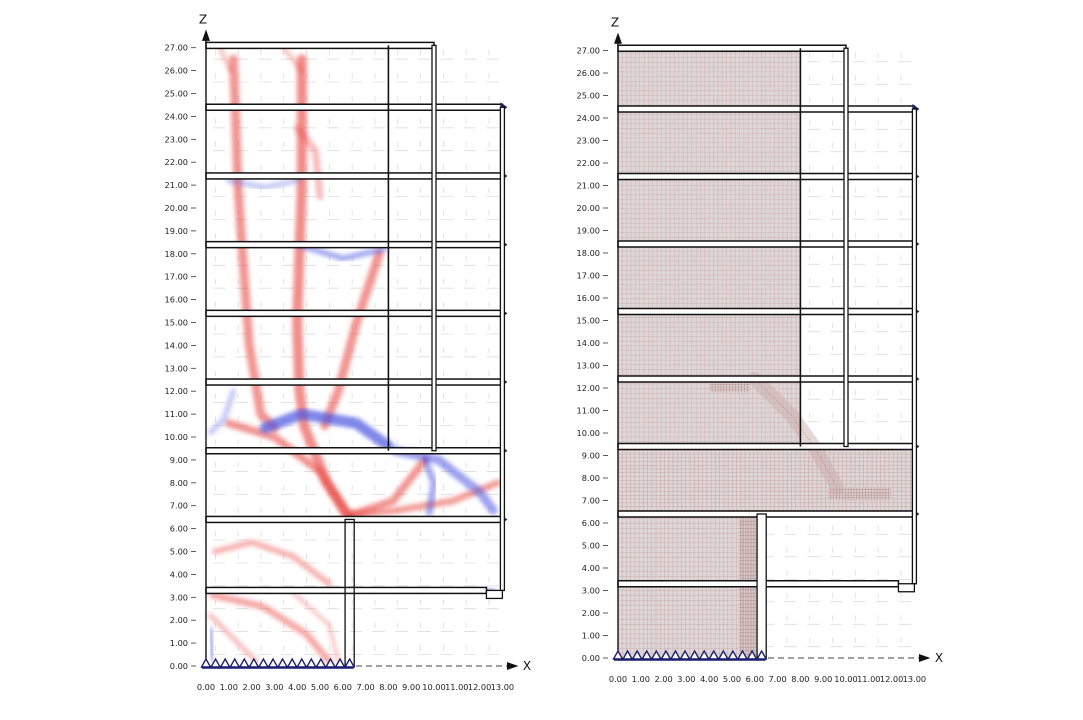 The width and height of the screenshot is (1083, 720). What do you see at coordinates (494, 594) in the screenshot?
I see `cantilever-lip` at bounding box center [494, 594].